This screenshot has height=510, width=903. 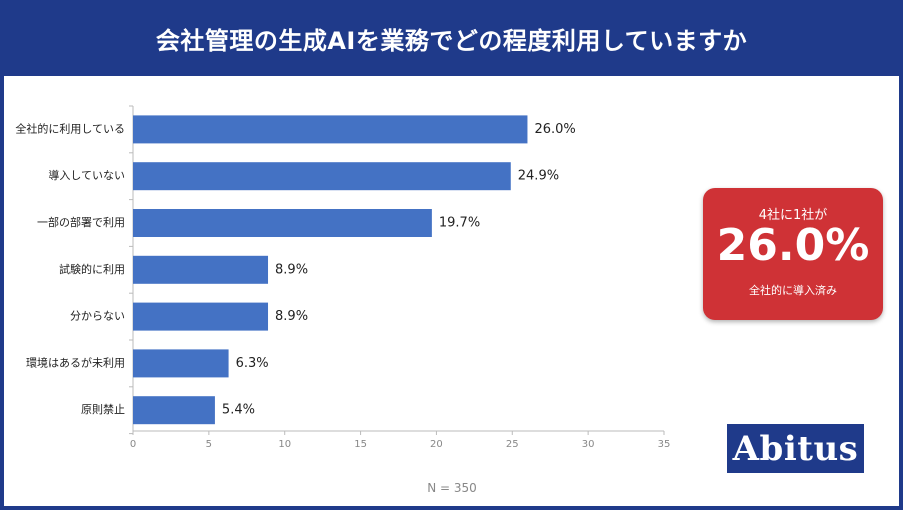 What do you see at coordinates (103, 409) in the screenshot?
I see `category-label: 原則禁止` at bounding box center [103, 409].